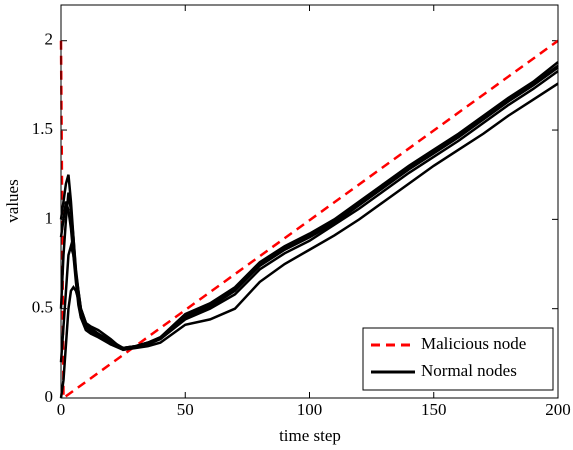 This screenshot has width=573, height=450. What do you see at coordinates (558, 409) in the screenshot?
I see `x-tick-label: 200` at bounding box center [558, 409].